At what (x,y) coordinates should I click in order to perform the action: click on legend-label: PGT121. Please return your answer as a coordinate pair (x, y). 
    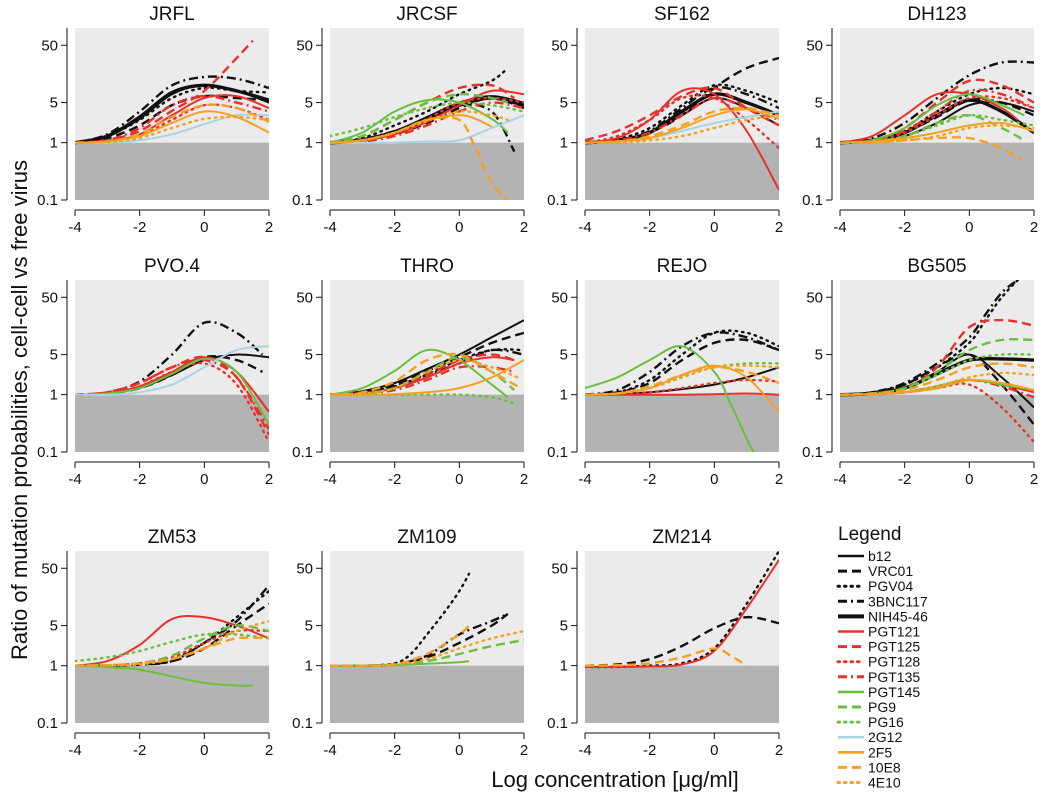
    Looking at the image, I should click on (894, 632).